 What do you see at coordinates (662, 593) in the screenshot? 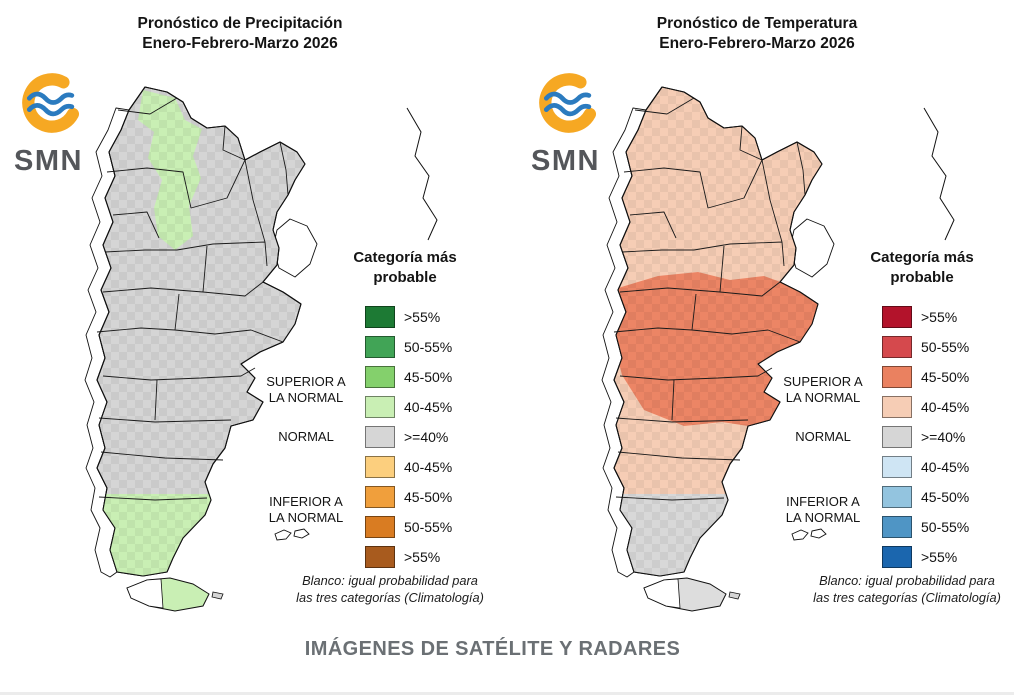
I see `tierra-del-fuego-chile` at bounding box center [662, 593].